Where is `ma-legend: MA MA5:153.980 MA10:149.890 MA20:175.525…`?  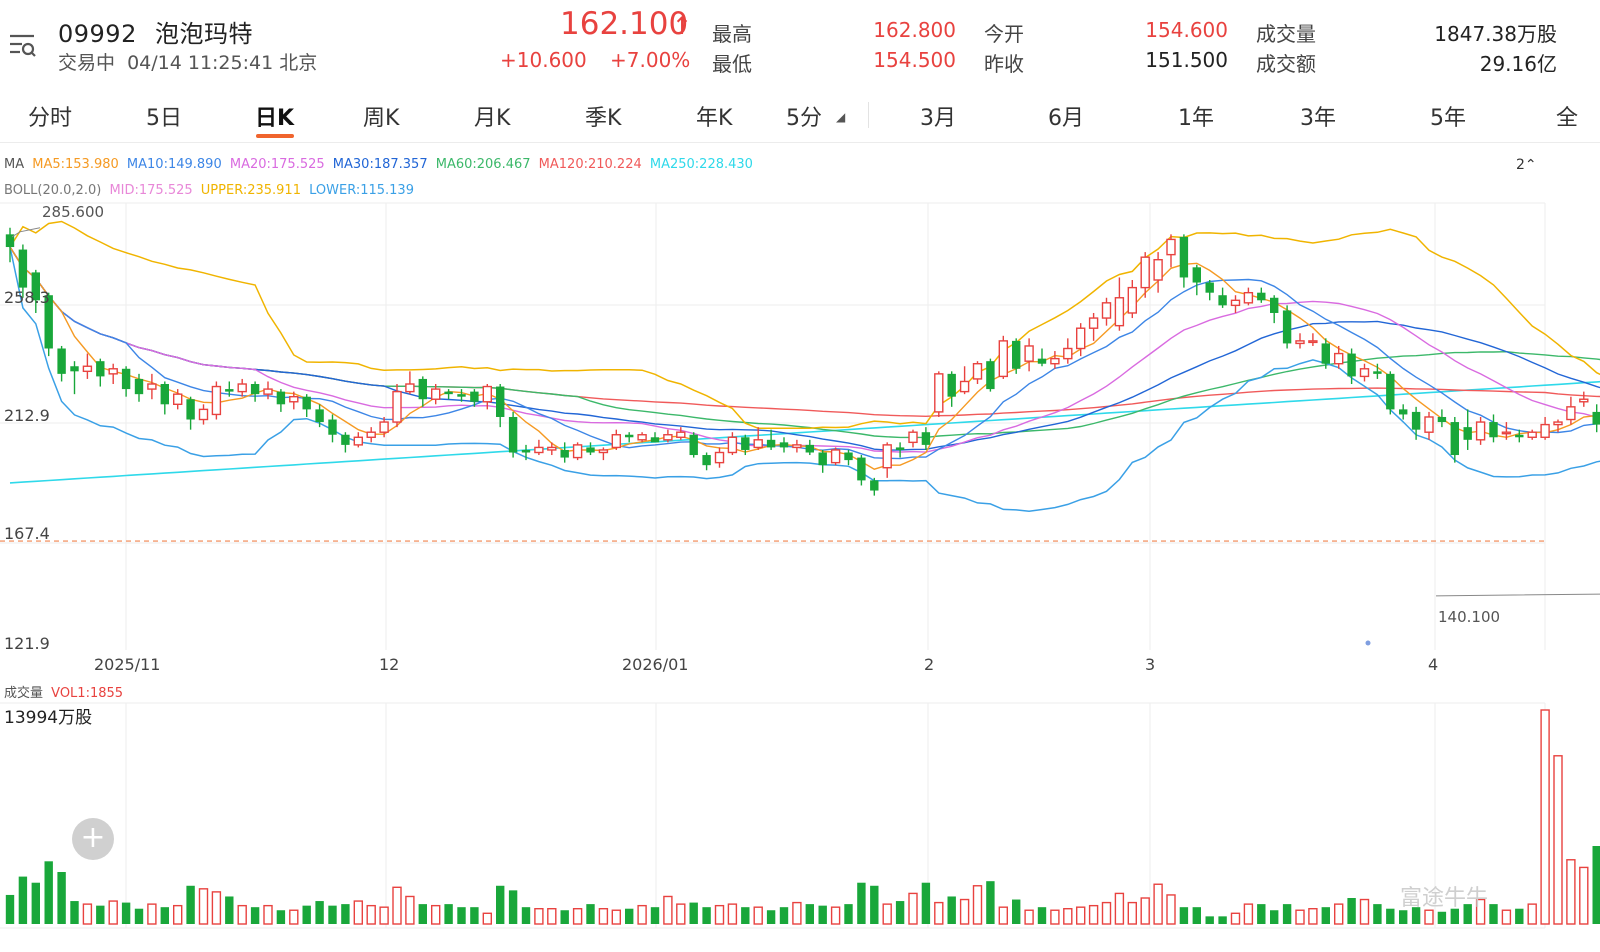
ma-legend: MA MA5:153.980 MA10:149.890 MA20:175.525… is located at coordinates (378, 164).